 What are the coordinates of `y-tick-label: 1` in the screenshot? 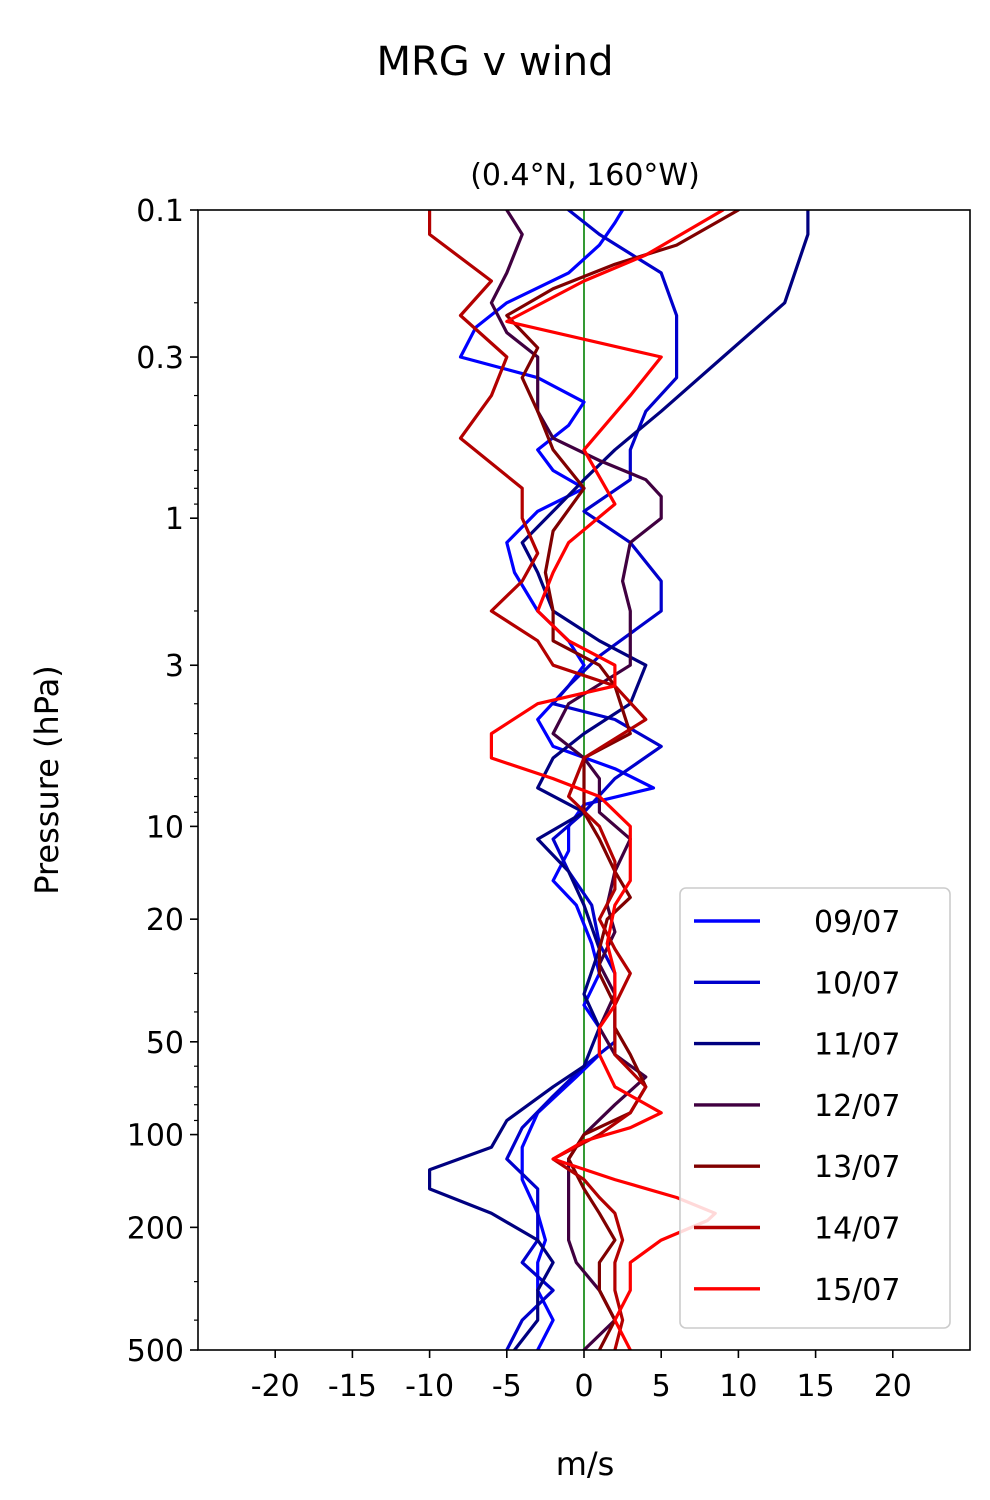 It's located at (174, 519).